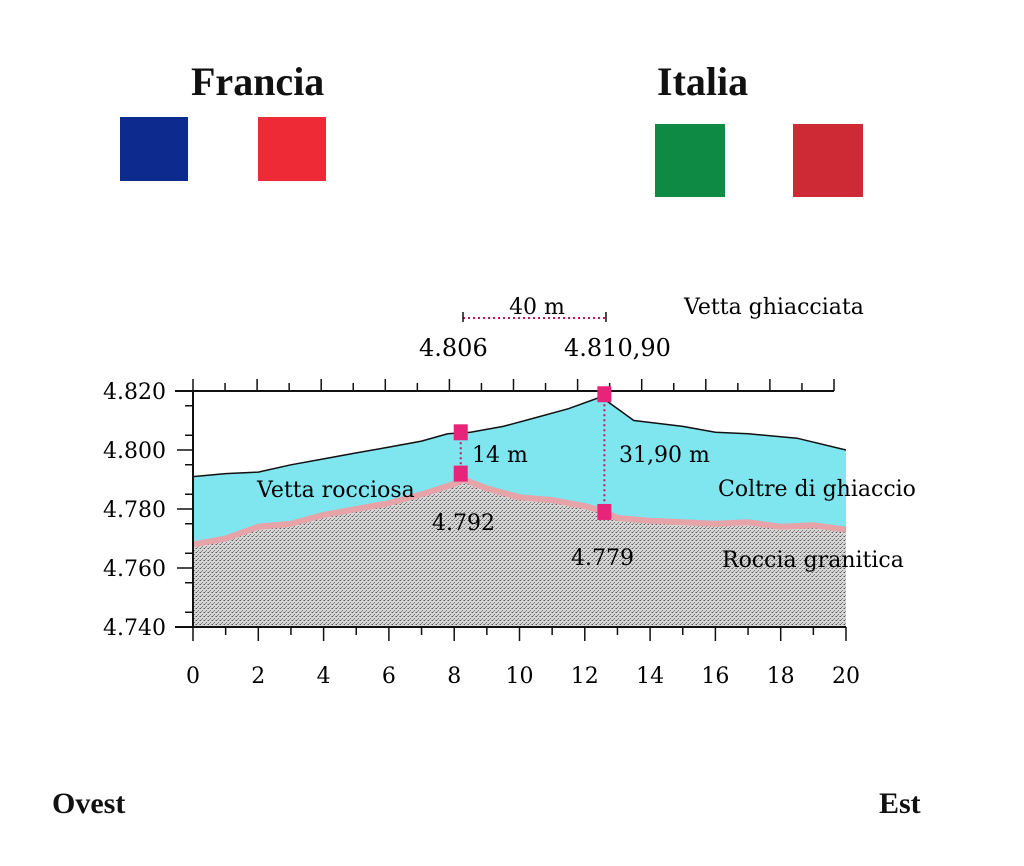 This screenshot has height=866, width=1024. What do you see at coordinates (463, 523) in the screenshot?
I see `rock-summit-elevation: 4.792` at bounding box center [463, 523].